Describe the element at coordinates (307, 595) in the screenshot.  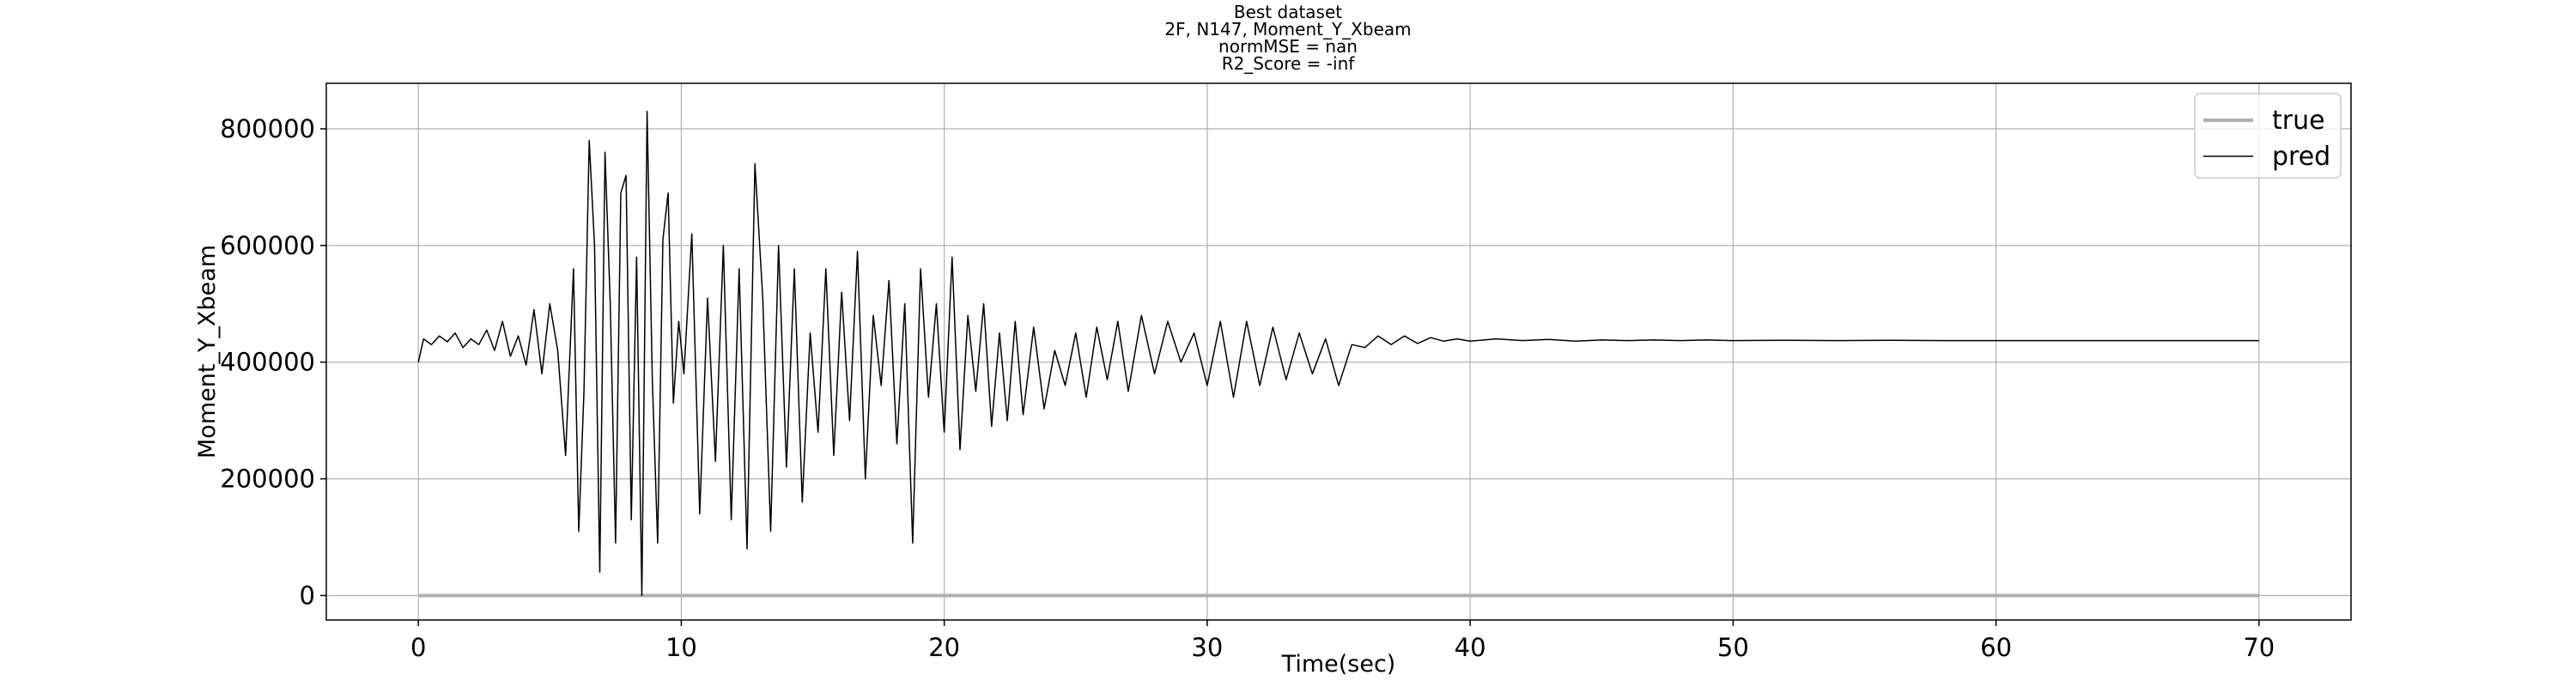
I see `y-tick-label: 0` at that location.